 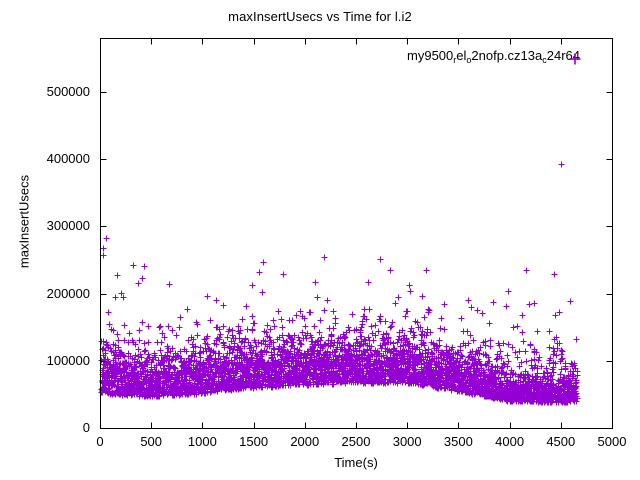 I want to click on x-axis-tick-label: 0, so click(x=100, y=441).